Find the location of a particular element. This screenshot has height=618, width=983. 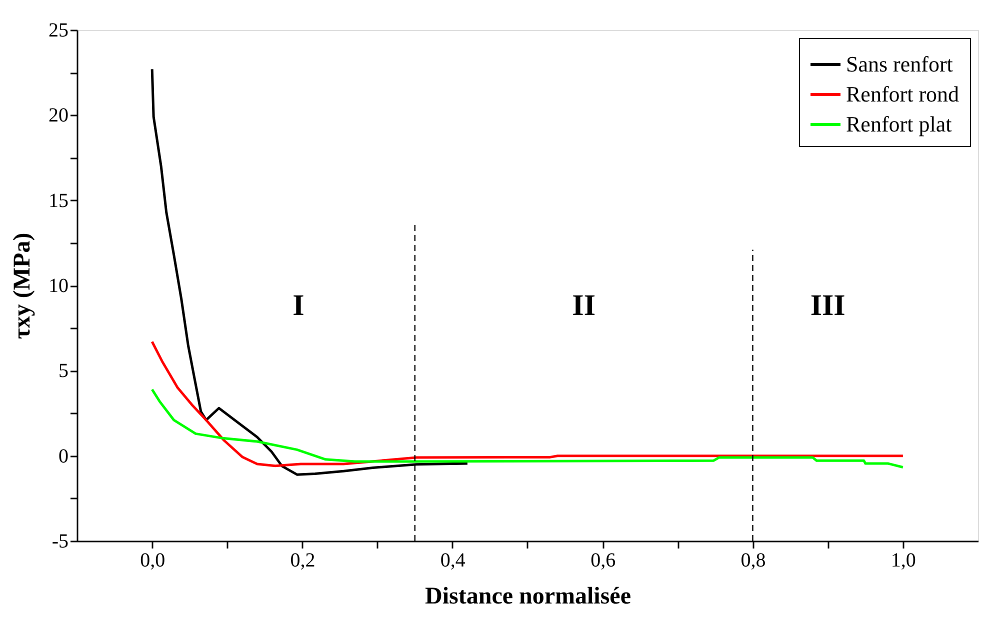

annotation: I is located at coordinates (298, 305).